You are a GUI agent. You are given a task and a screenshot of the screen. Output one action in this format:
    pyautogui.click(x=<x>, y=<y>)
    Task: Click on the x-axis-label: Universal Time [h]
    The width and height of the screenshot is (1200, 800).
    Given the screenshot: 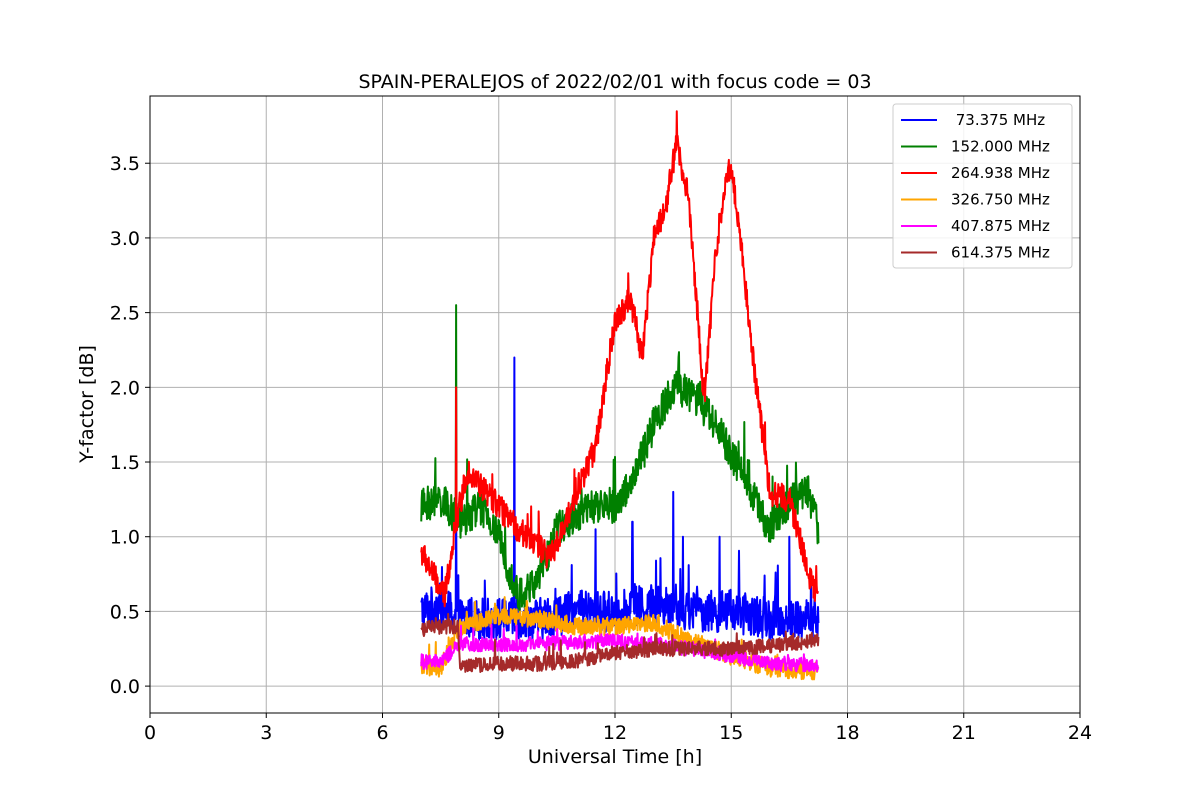 What is the action you would take?
    pyautogui.click(x=615, y=757)
    